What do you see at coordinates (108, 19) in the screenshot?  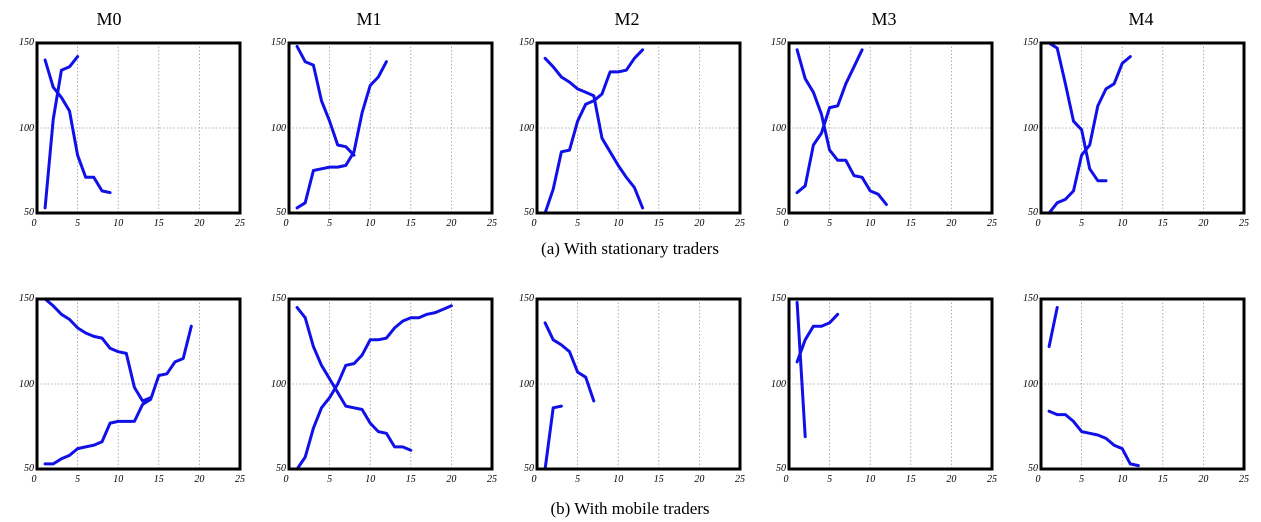 I see `column-title-m0: M0` at bounding box center [108, 19].